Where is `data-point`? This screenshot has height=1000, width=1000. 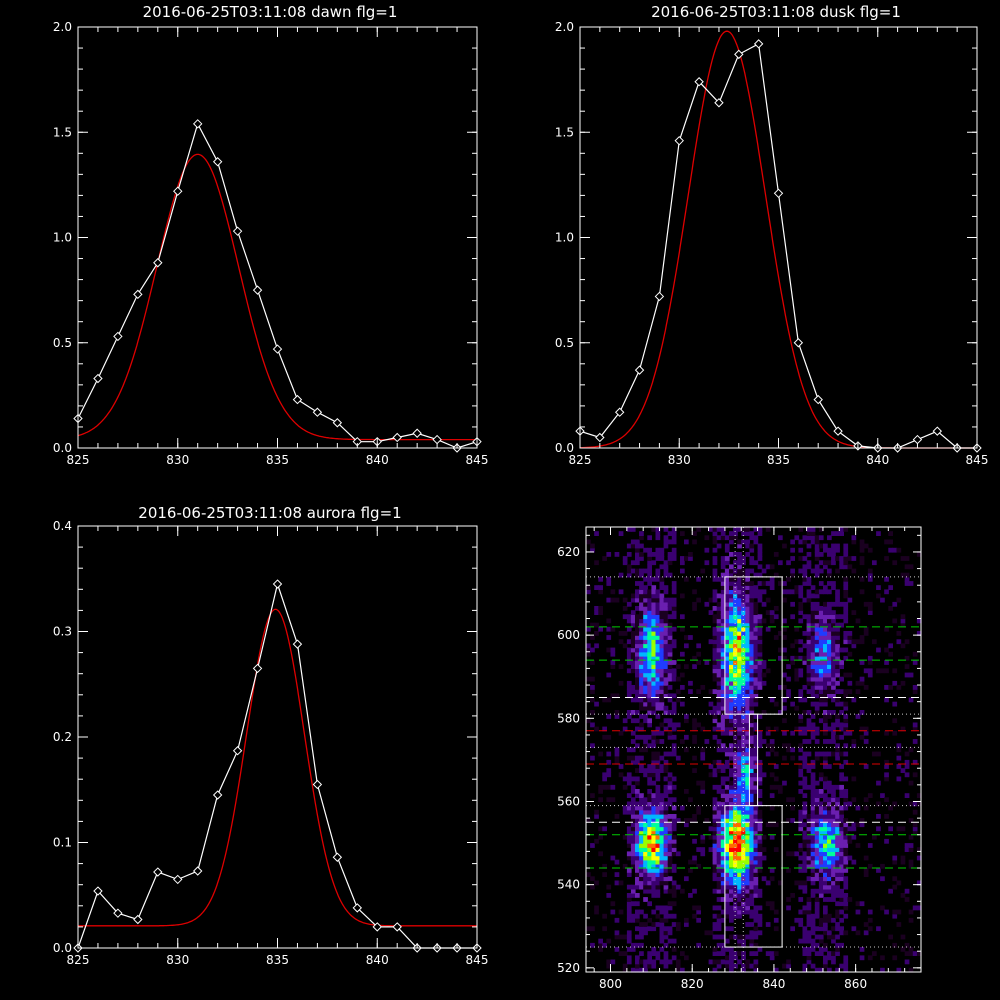
data-point is located at coordinates (838, 431).